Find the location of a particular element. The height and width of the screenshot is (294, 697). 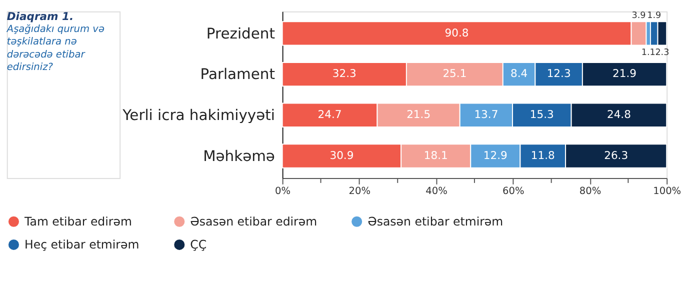

x-tick-label: 60% is located at coordinates (513, 192).